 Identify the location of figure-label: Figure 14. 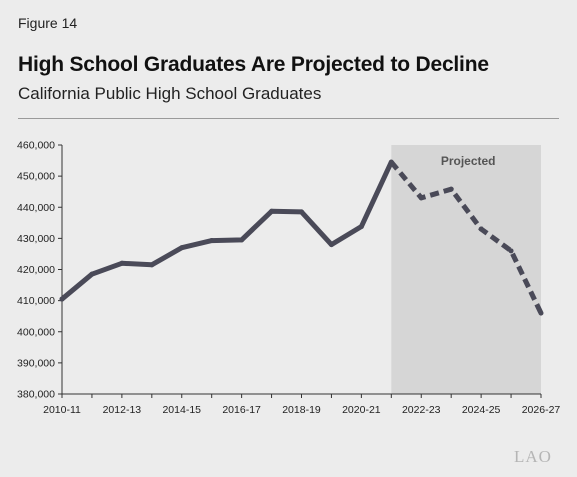
(48, 23).